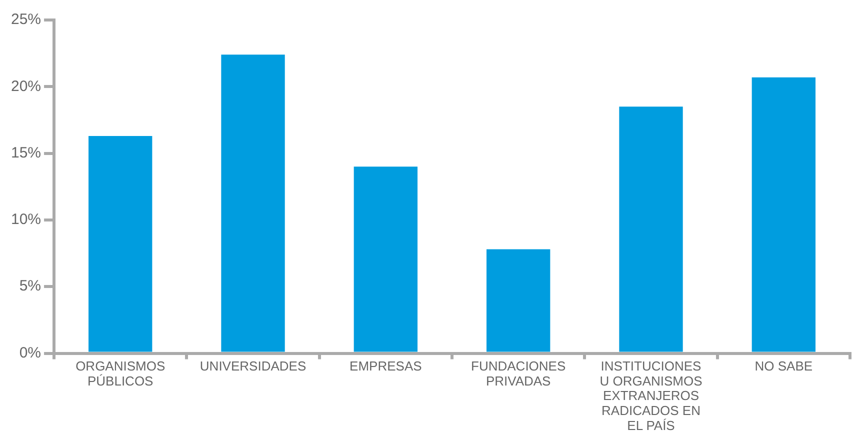 The height and width of the screenshot is (448, 866). I want to click on x-tick-label: FUNDACIONES PRIVADAS, so click(518, 373).